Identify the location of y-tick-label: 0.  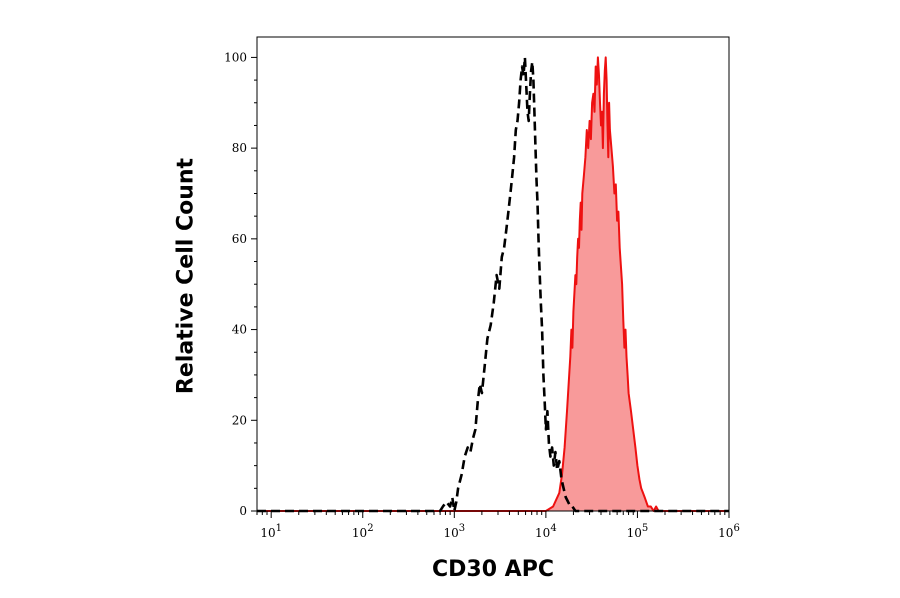
(243, 511).